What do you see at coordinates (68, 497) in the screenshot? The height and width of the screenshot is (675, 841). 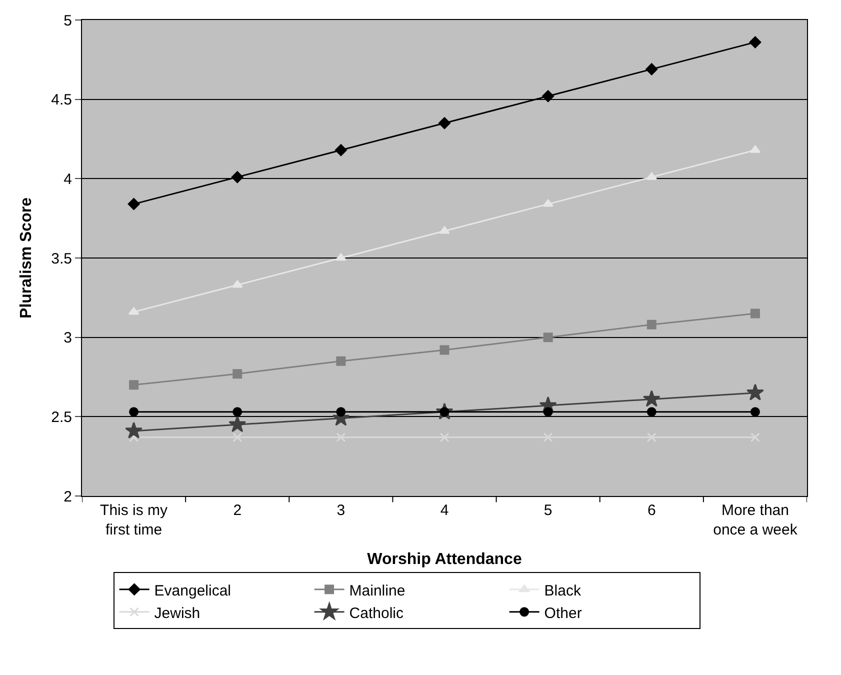 I see `y-tick-label: 2` at bounding box center [68, 497].